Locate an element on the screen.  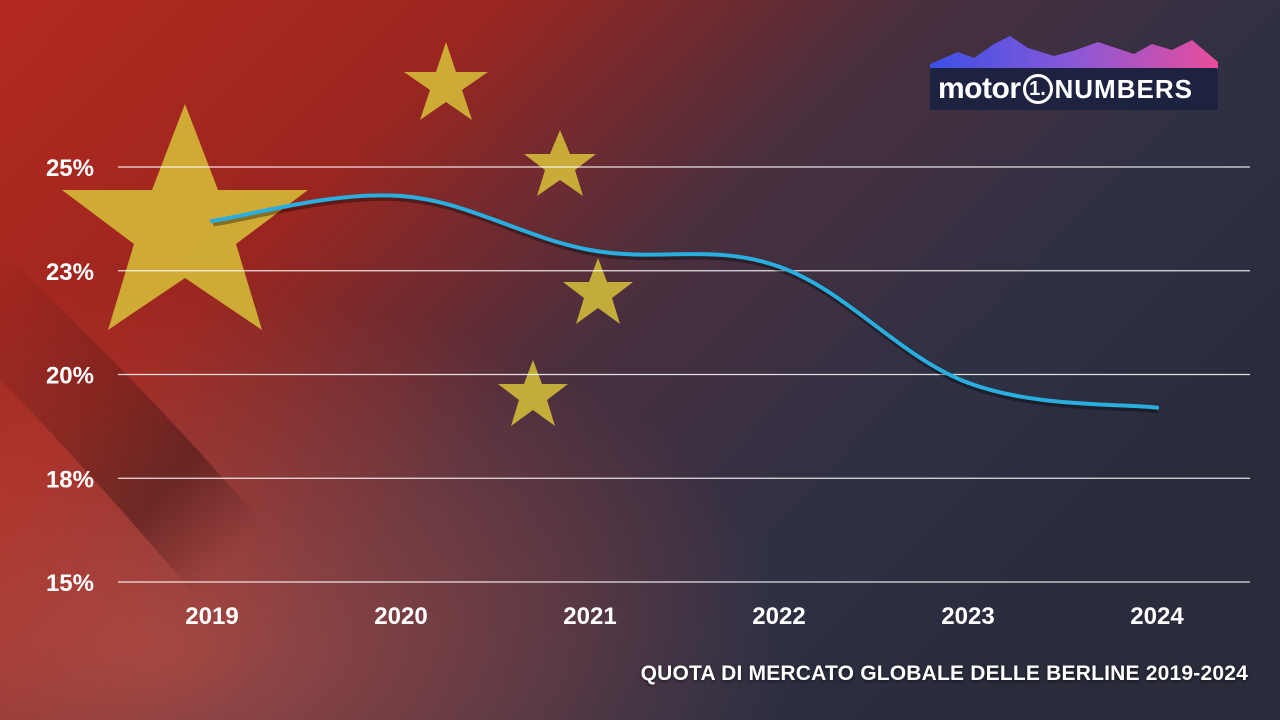
logo-brand-name: motor is located at coordinates (979, 88).